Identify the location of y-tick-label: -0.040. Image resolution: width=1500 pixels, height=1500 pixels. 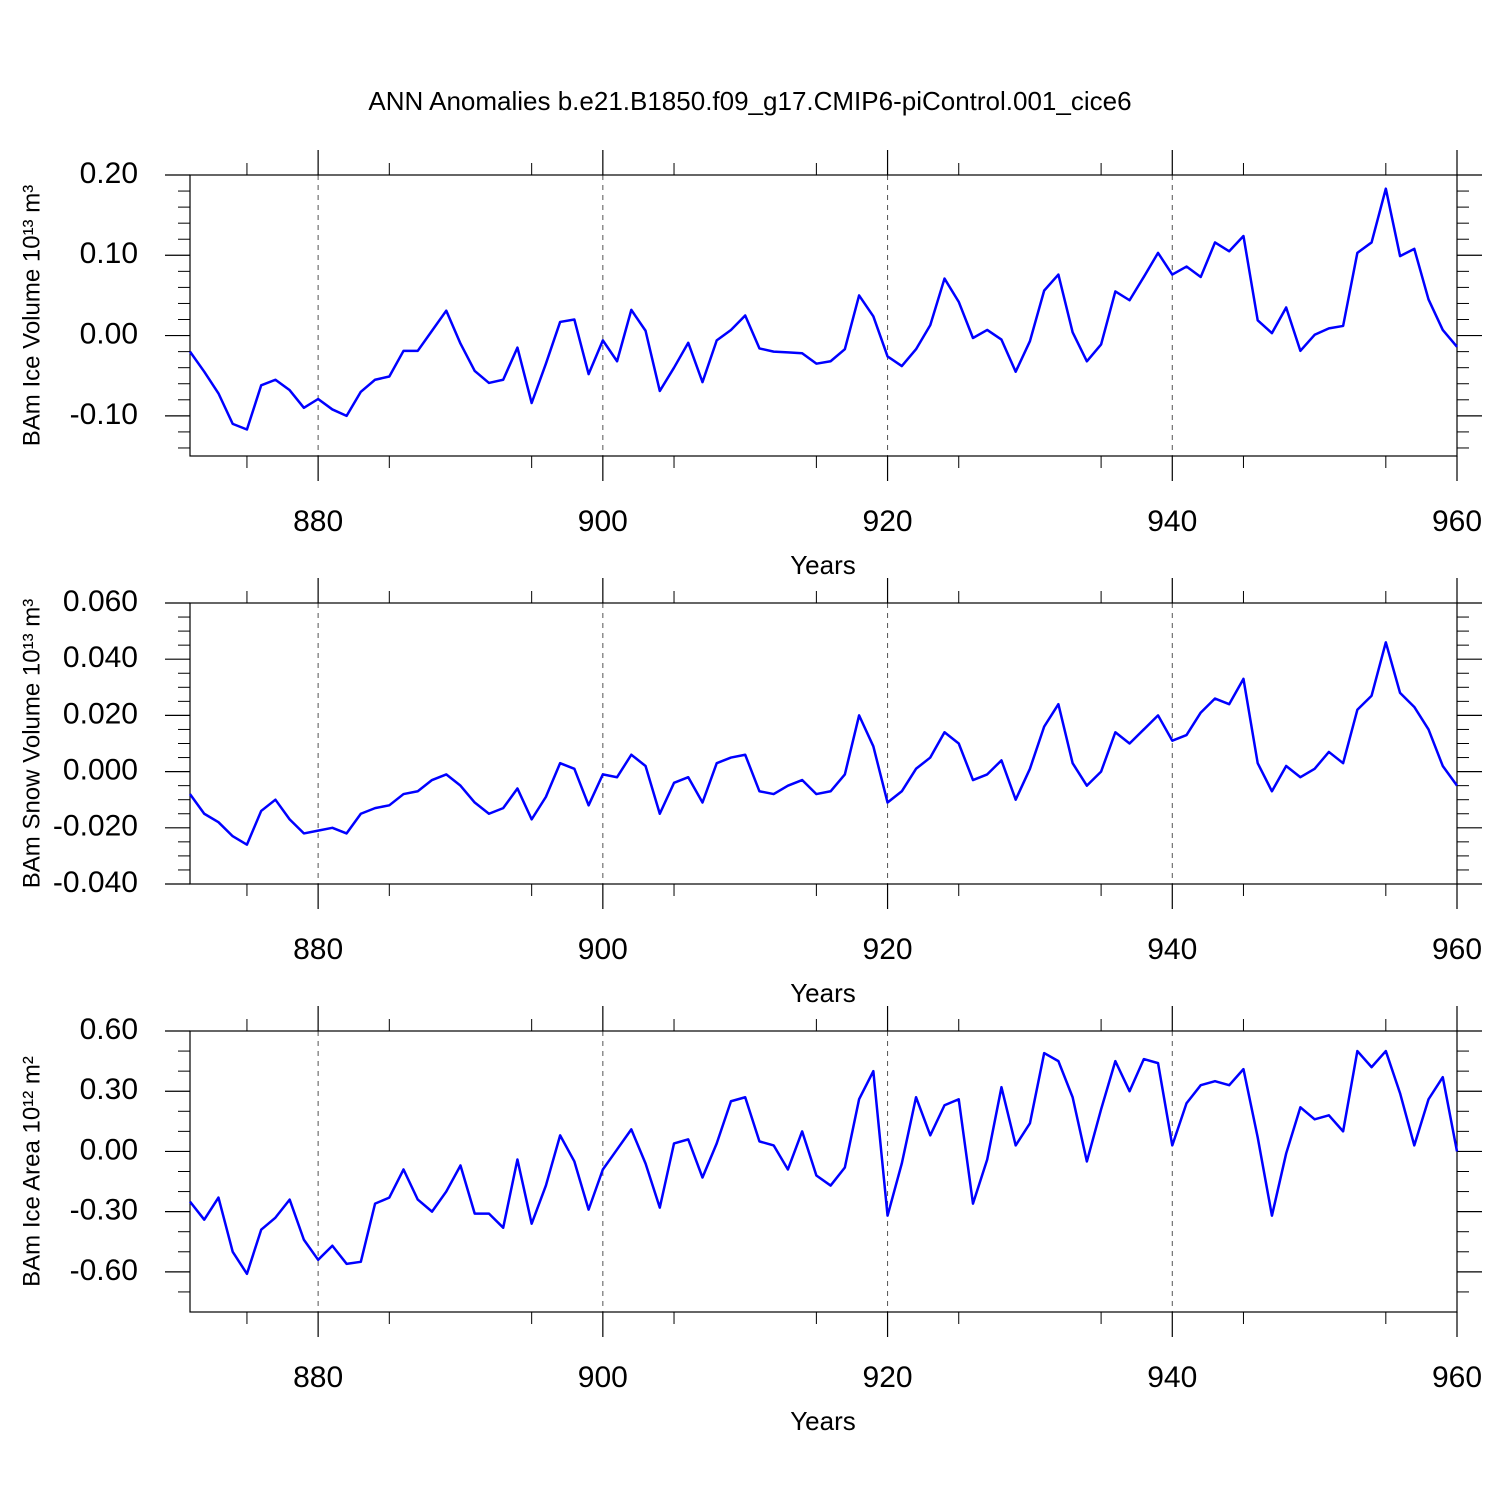
(95, 882).